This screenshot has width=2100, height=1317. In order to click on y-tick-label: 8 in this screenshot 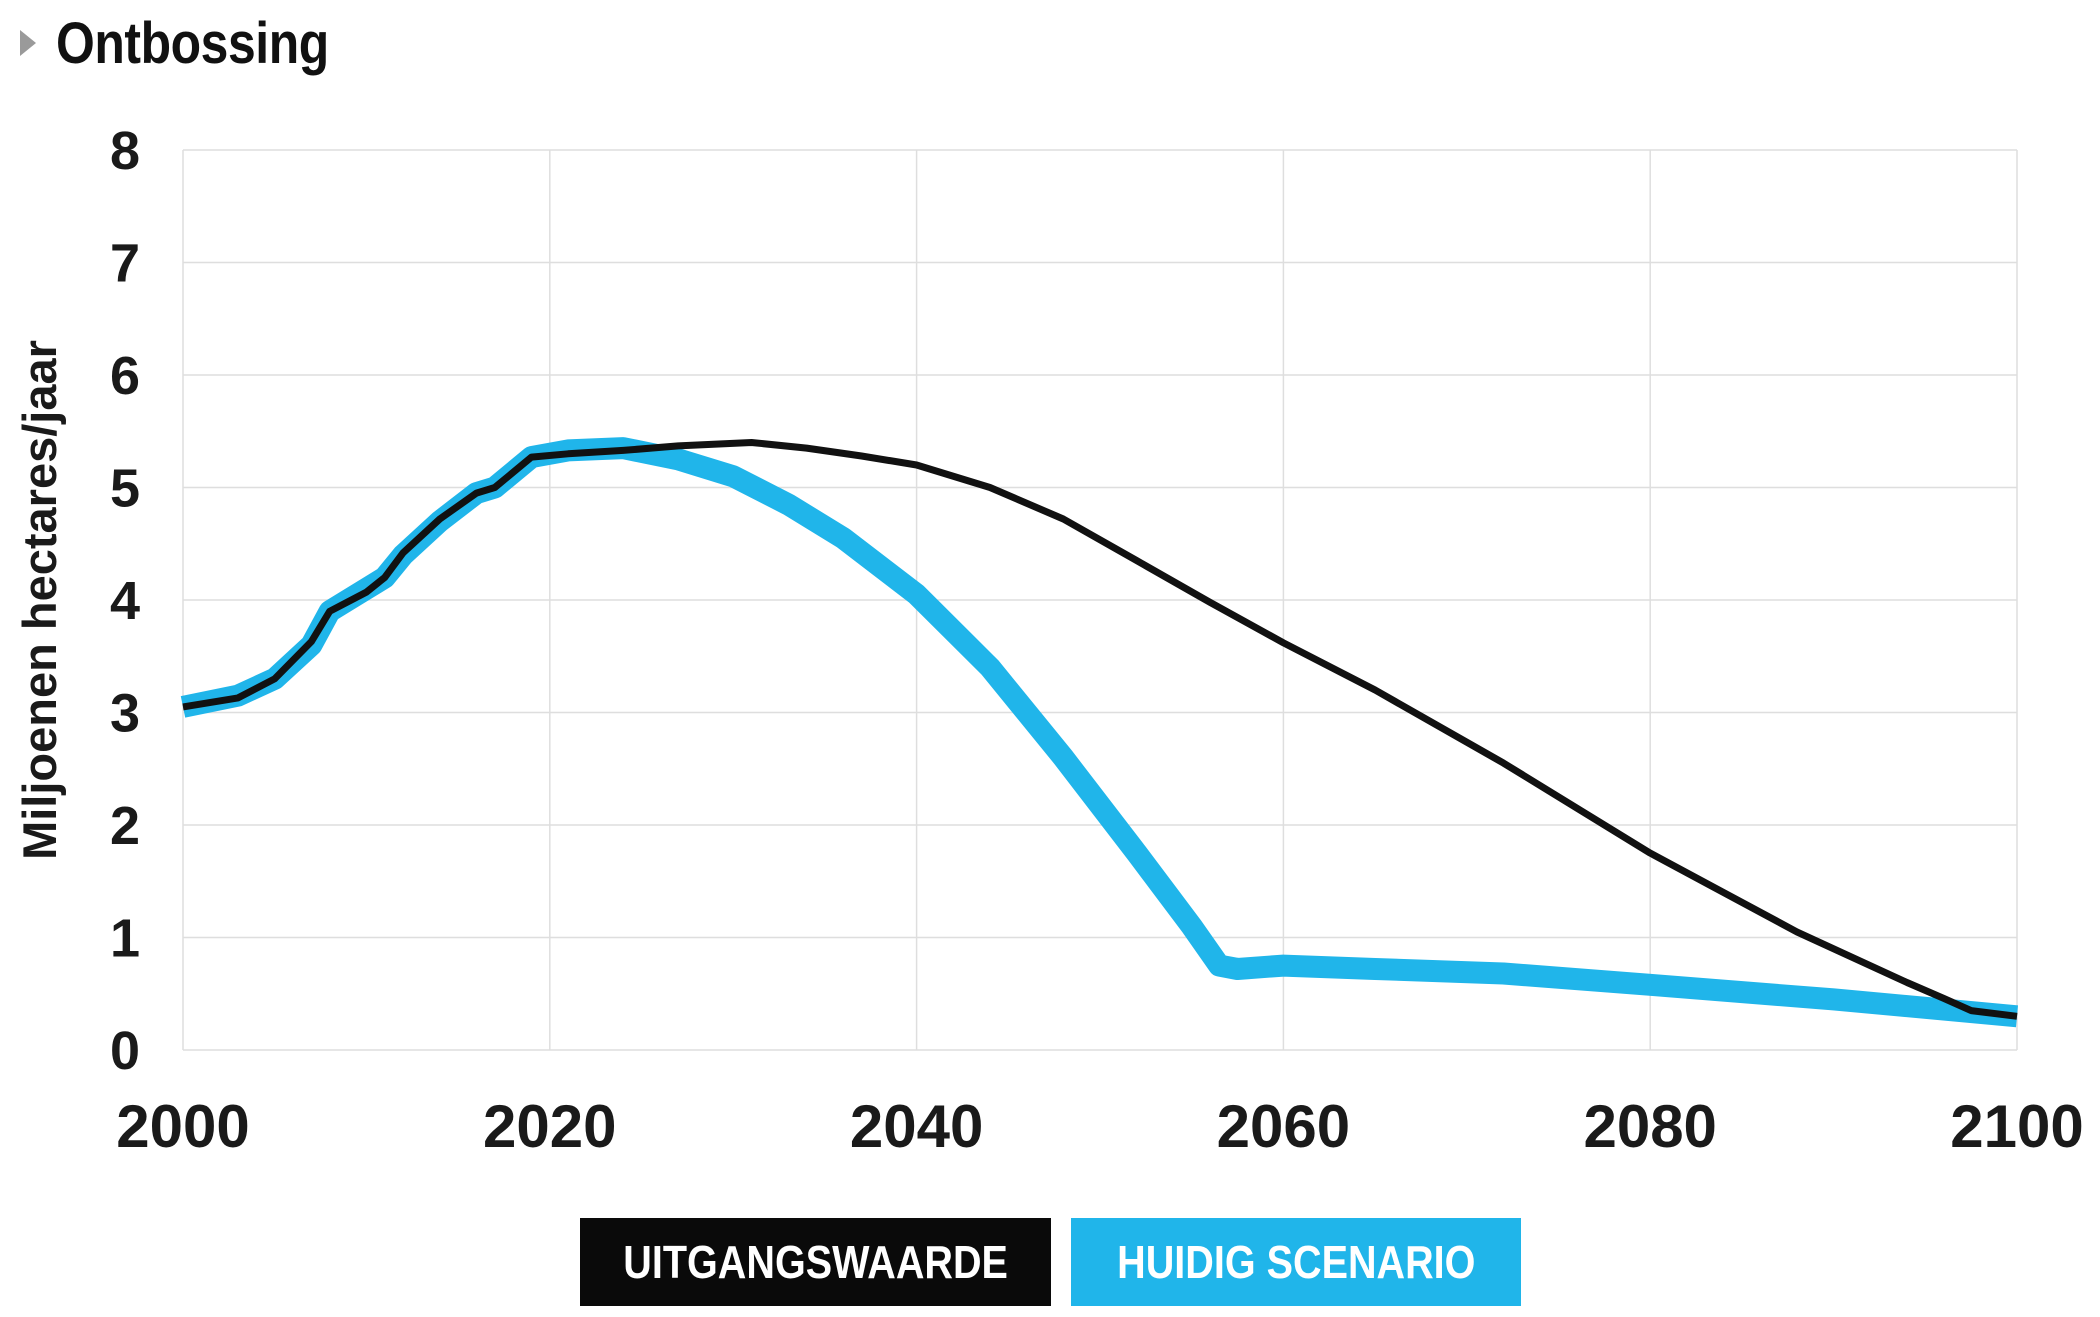, I will do `click(125, 151)`.